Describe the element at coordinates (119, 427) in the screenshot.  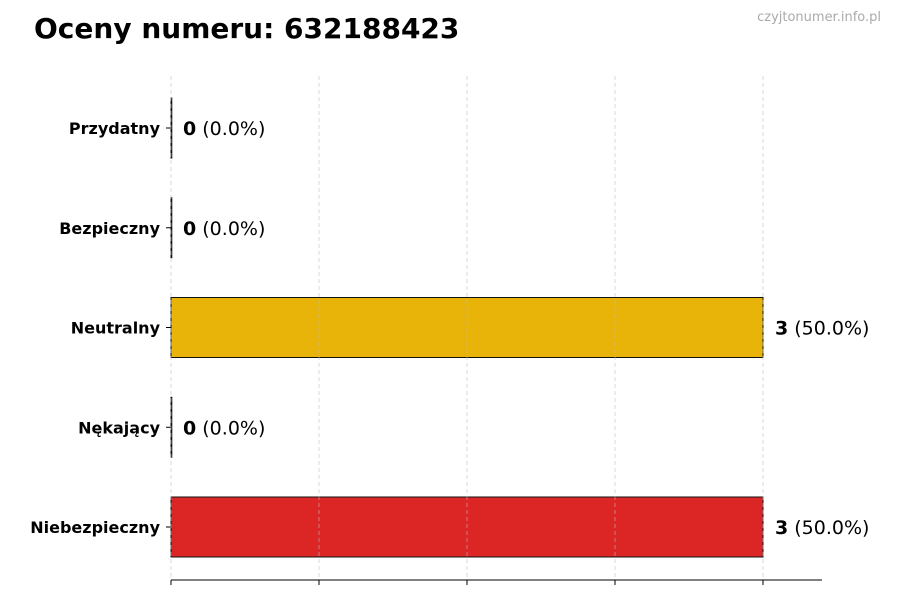
I see `category-label: Nękający` at that location.